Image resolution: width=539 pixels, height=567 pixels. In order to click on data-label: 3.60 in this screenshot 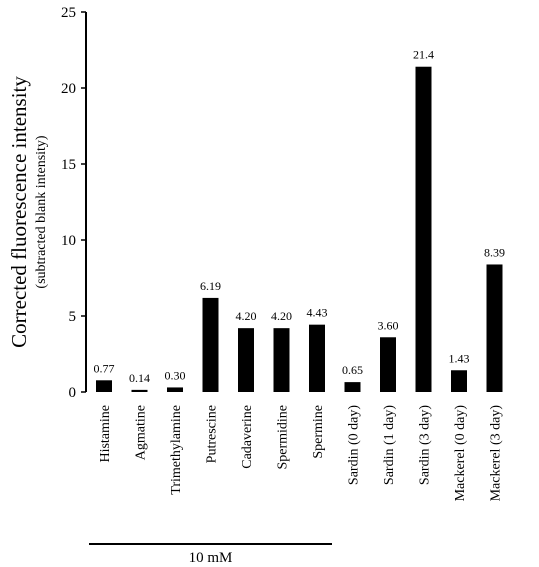, I will do `click(388, 325)`.